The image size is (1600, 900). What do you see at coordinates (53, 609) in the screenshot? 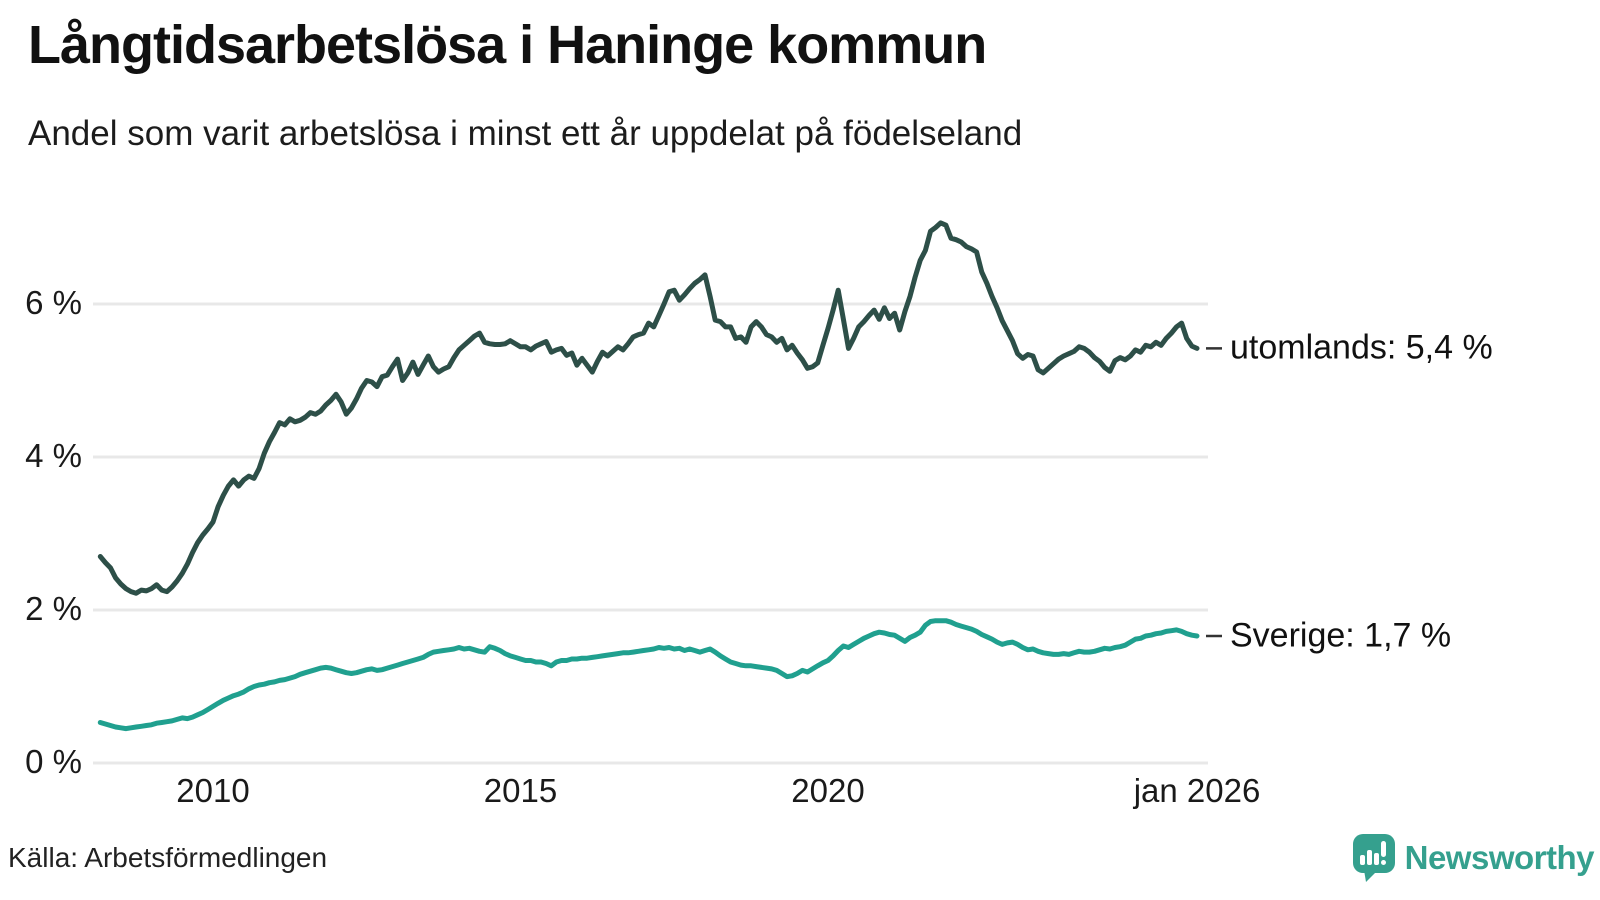
I see `y-axis-tick-label: 2 %` at bounding box center [53, 609].